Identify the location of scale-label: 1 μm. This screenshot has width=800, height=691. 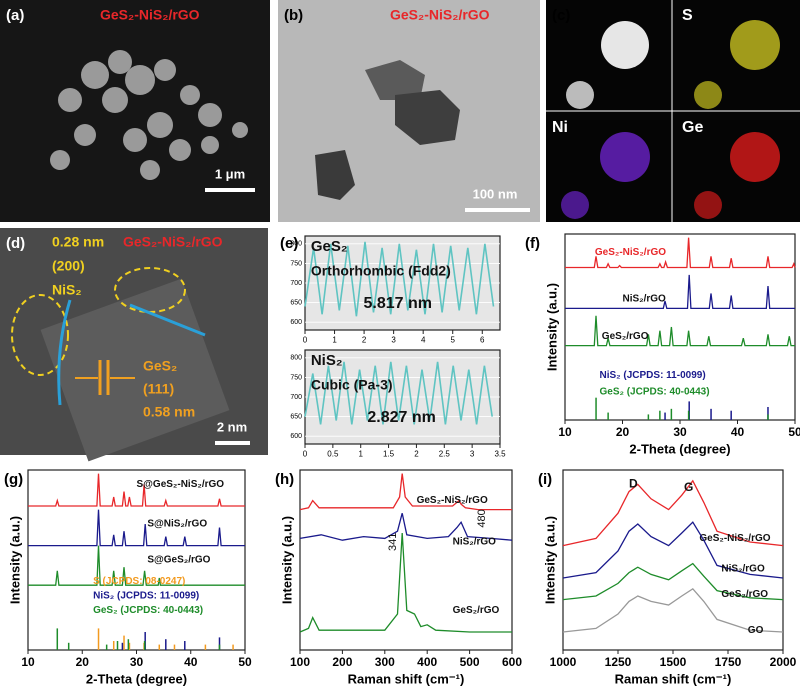
(230, 173).